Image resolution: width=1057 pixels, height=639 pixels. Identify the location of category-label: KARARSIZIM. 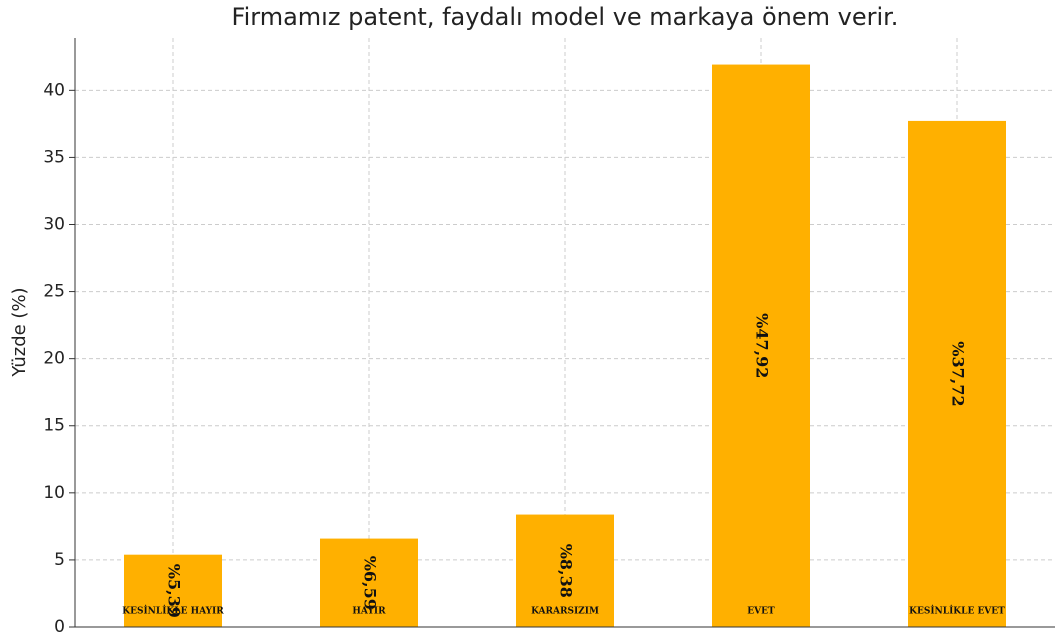
(565, 612).